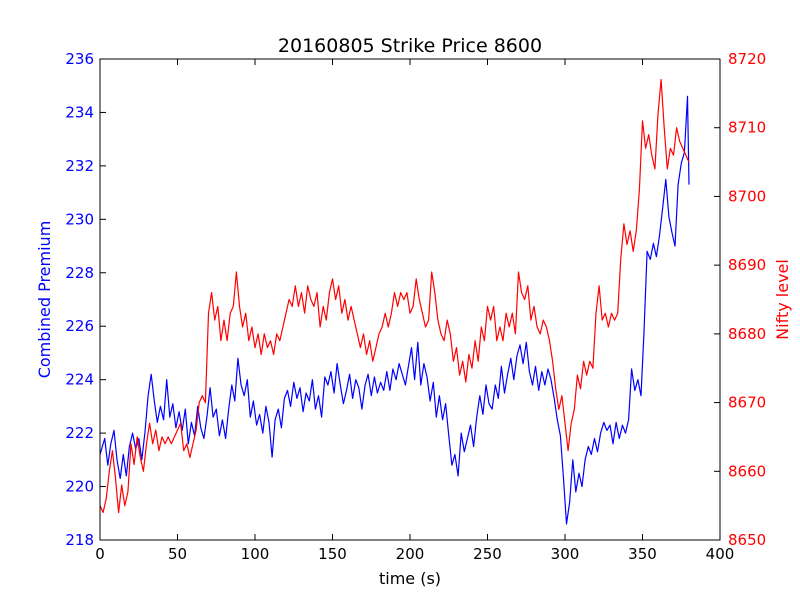 The width and height of the screenshot is (800, 600). Describe the element at coordinates (487, 554) in the screenshot. I see `x-tick-label: 250` at that location.